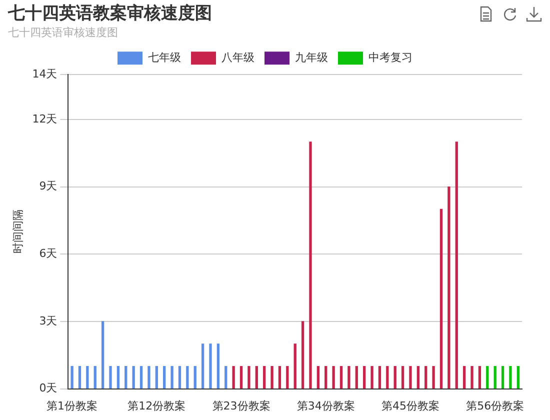 The width and height of the screenshot is (550, 420). Describe the element at coordinates (48, 253) in the screenshot. I see `y-tick-label: 6天` at that location.